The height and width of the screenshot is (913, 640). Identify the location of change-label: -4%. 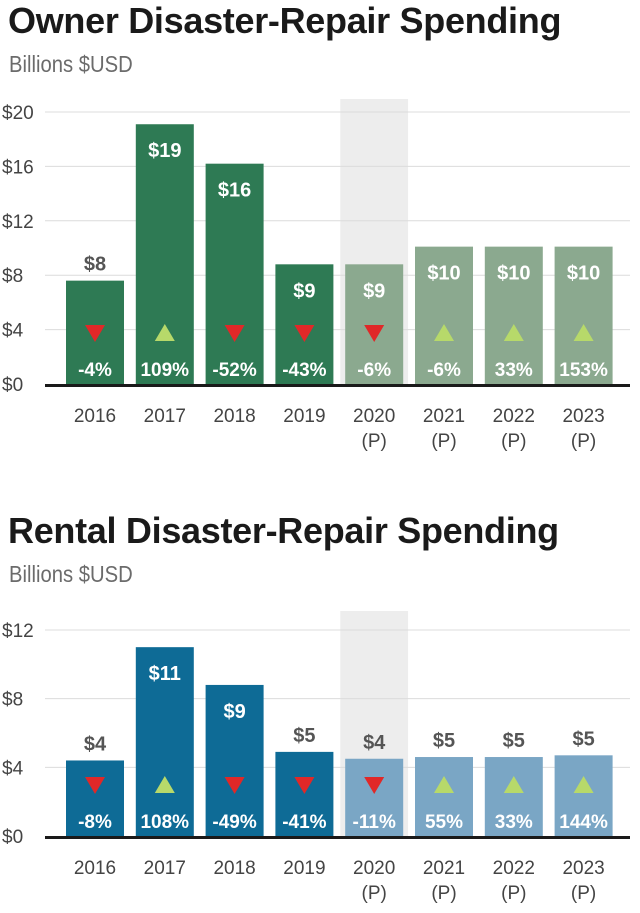
(95, 370).